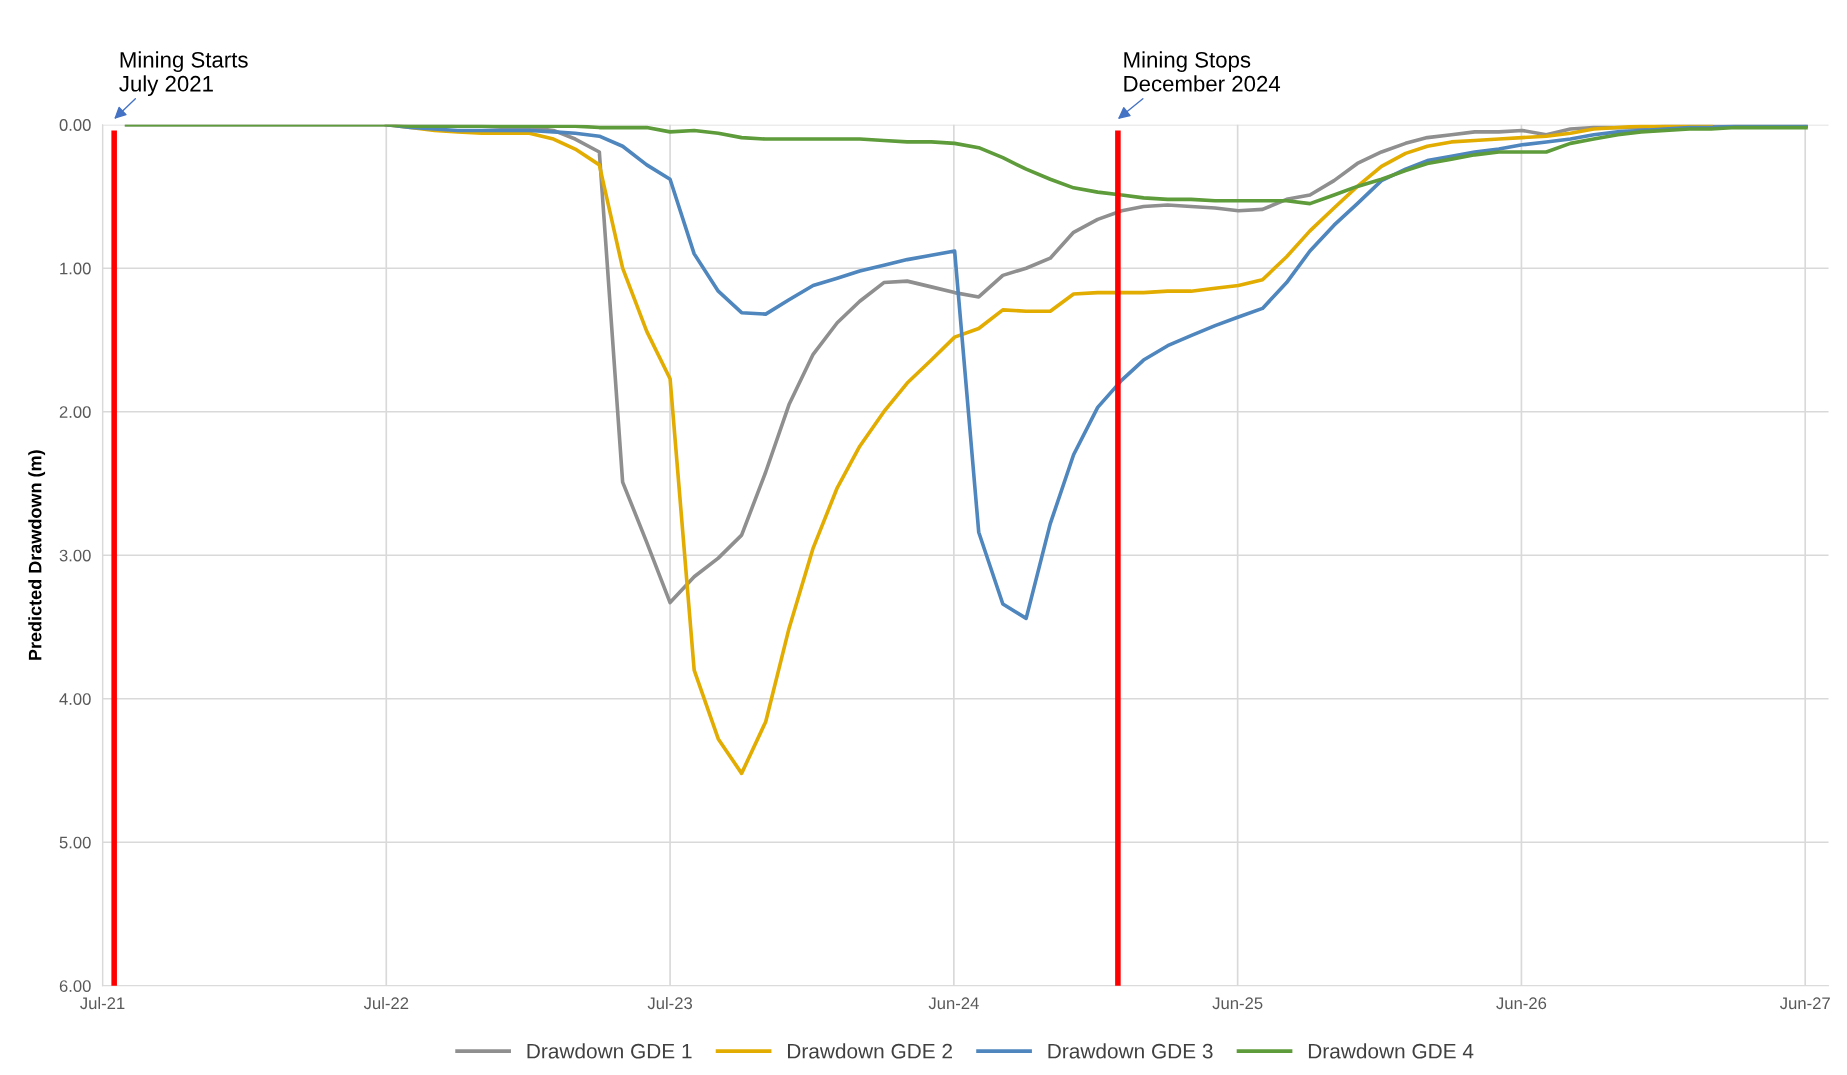 The image size is (1847, 1075). I want to click on legend-label: Drawdown GDE 2, so click(870, 1051).